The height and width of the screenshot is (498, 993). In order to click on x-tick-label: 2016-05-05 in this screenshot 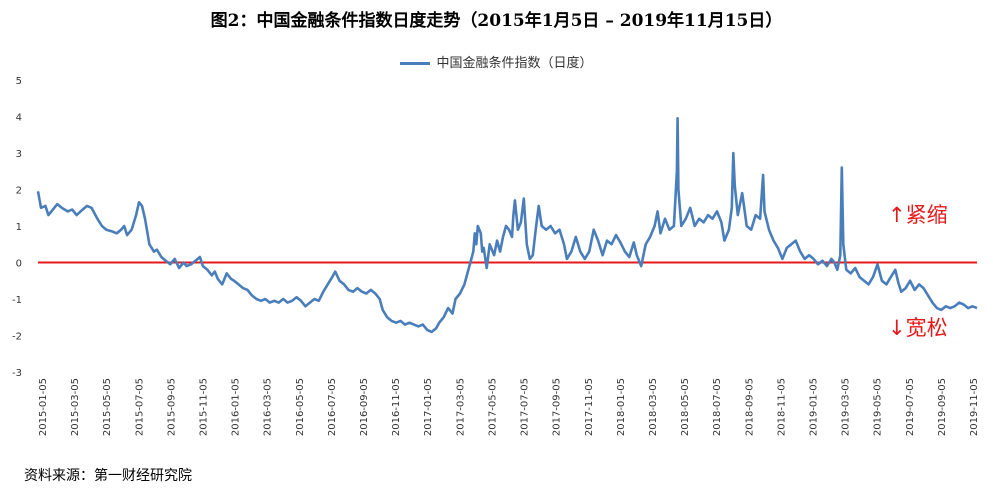, I will do `click(300, 407)`.